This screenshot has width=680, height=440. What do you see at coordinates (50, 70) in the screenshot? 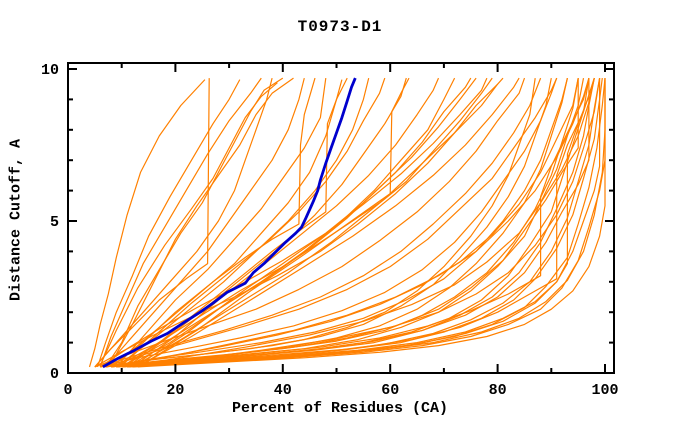
I see `y-tick-label: 10` at bounding box center [50, 70].